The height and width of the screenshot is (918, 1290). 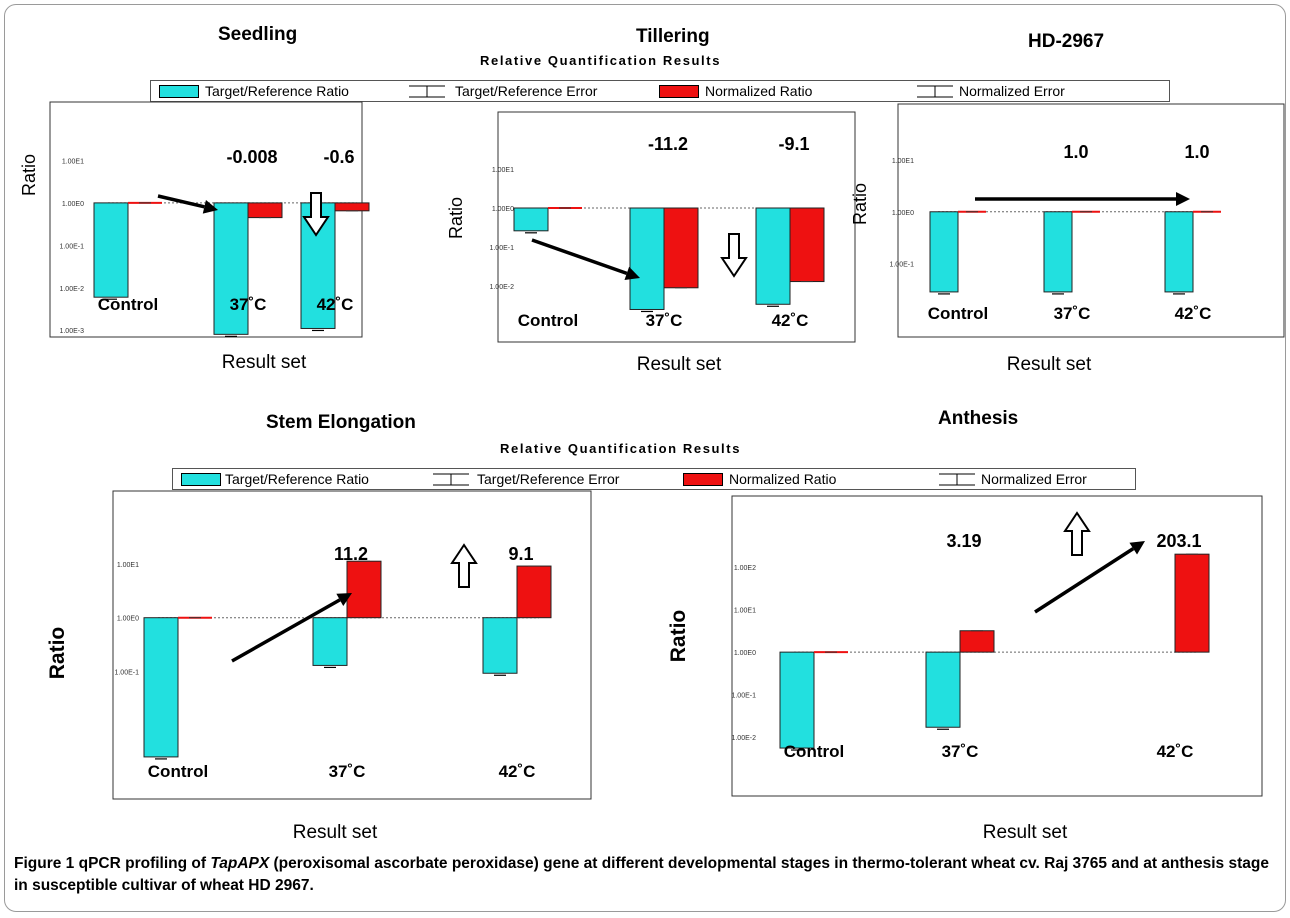 I want to click on value-annotation-2: 9.1, so click(x=520, y=554).